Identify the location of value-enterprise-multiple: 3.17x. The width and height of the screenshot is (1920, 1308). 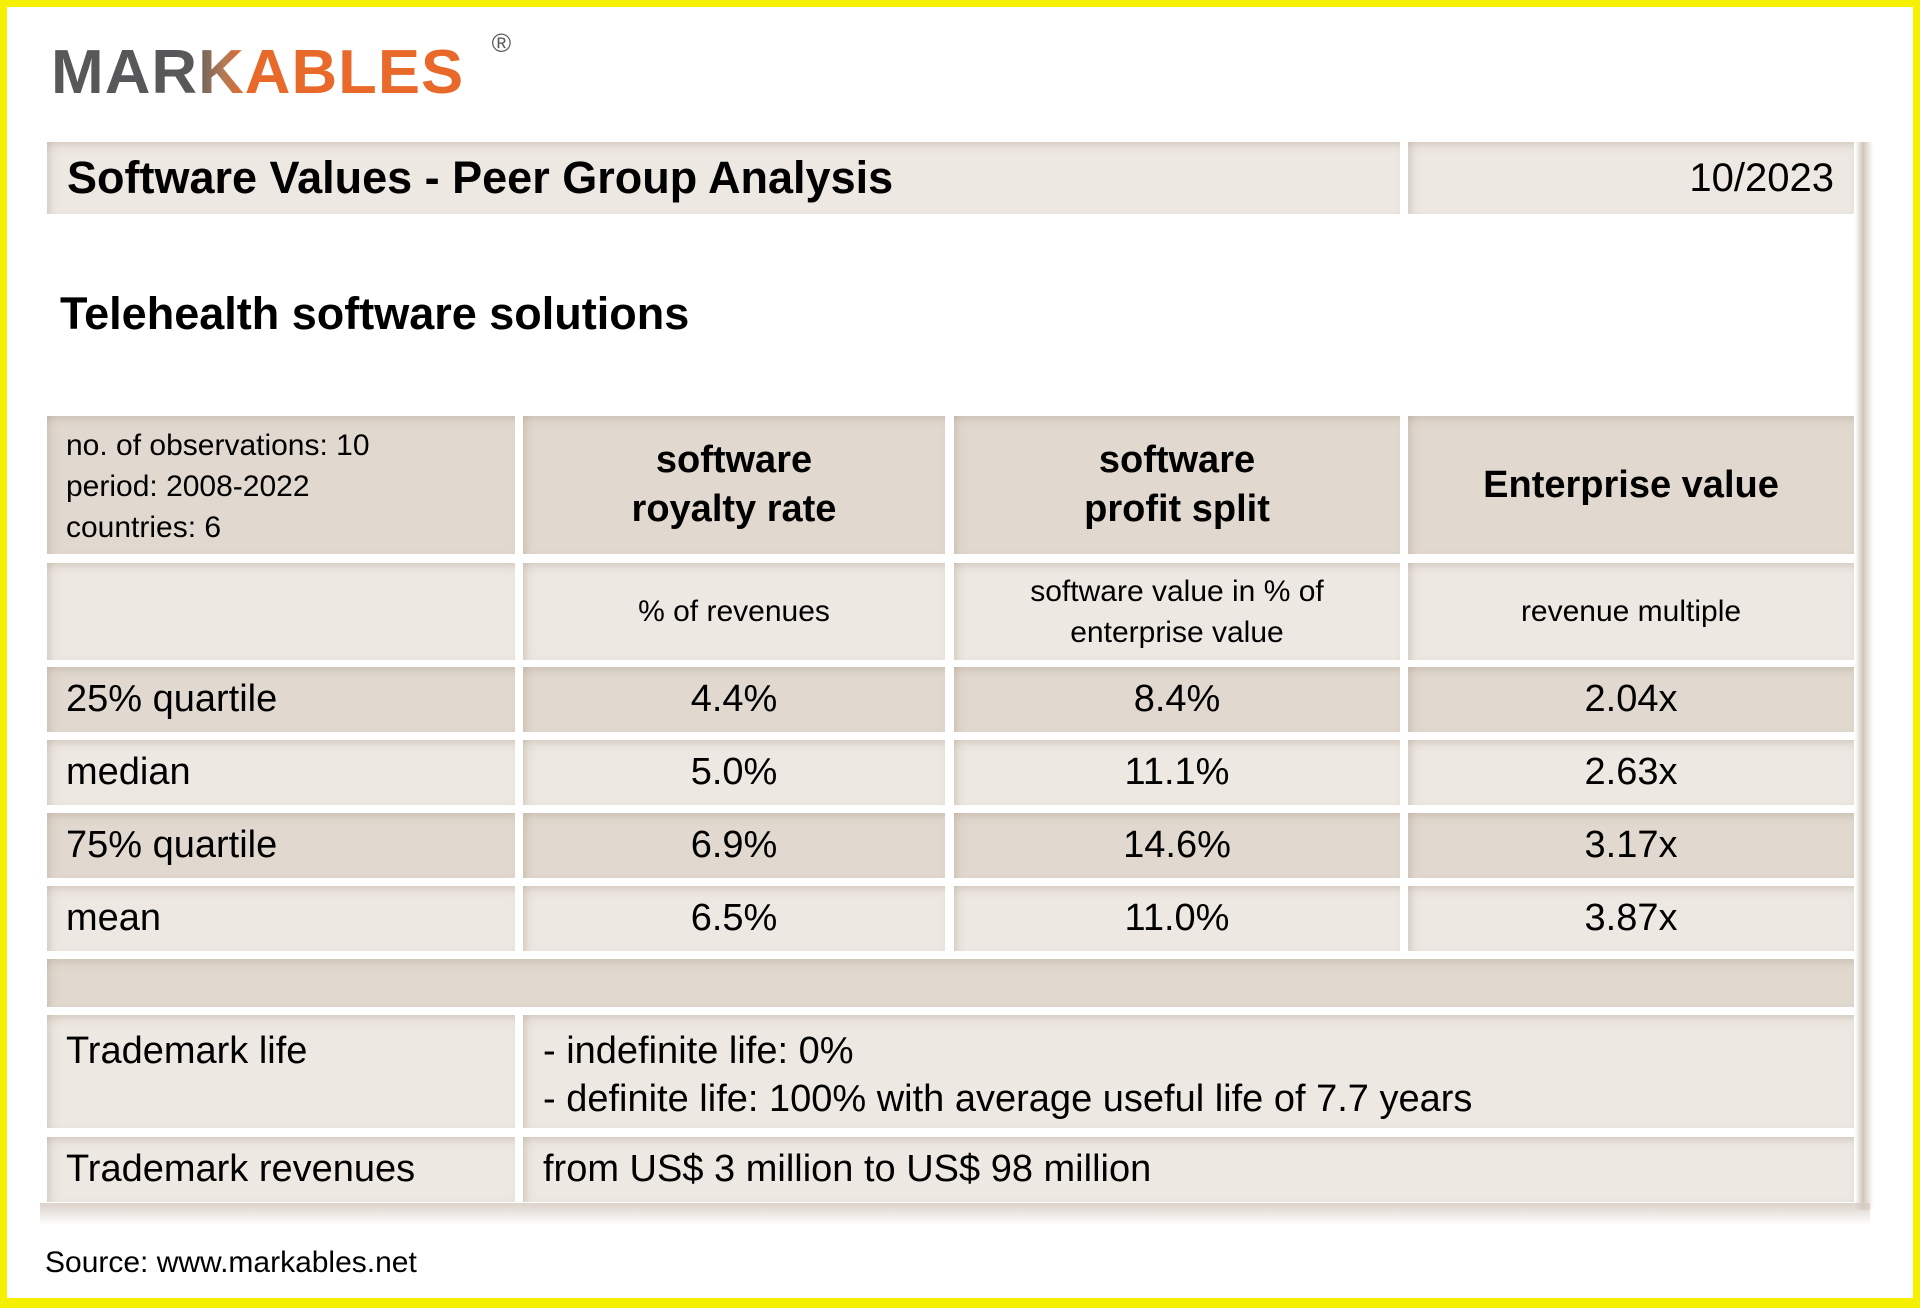
(1631, 845).